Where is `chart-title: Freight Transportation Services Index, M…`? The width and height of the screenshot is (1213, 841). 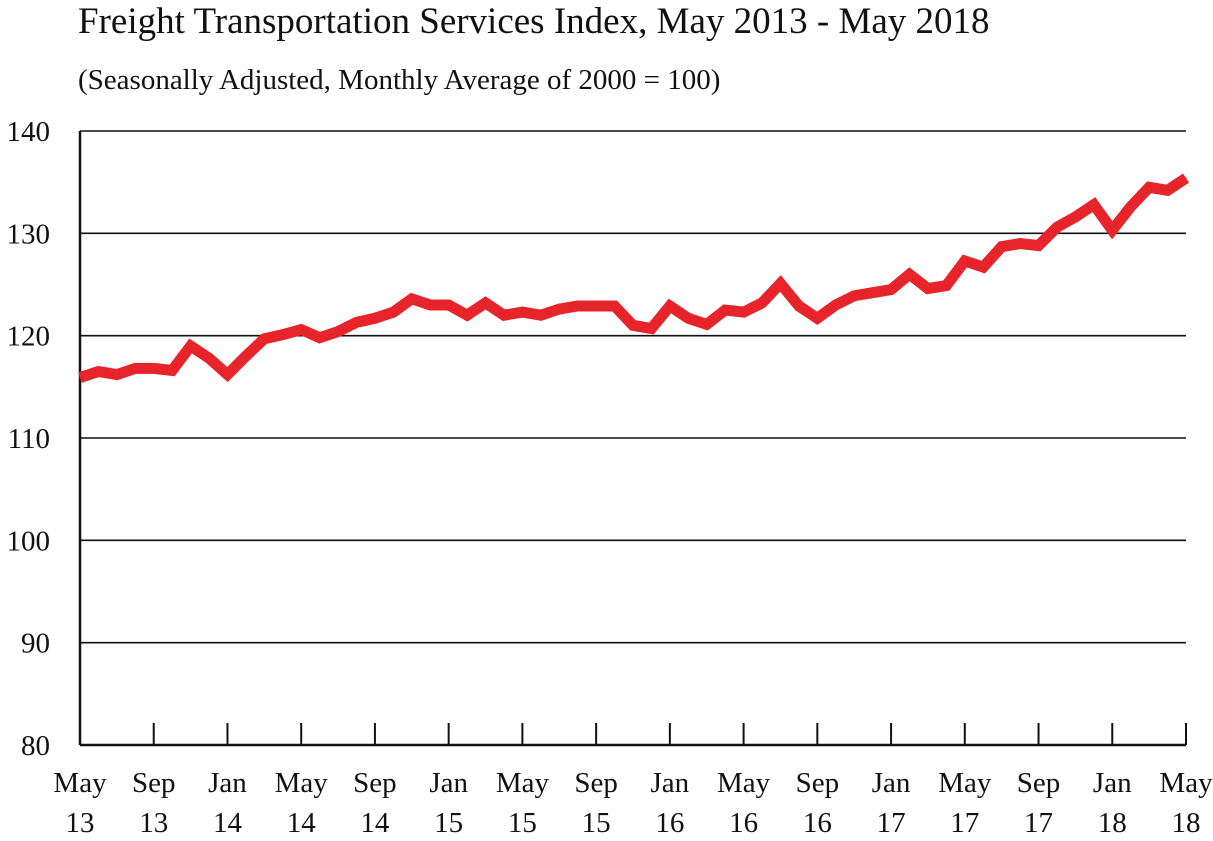
chart-title: Freight Transportation Services Index, M… is located at coordinates (534, 21).